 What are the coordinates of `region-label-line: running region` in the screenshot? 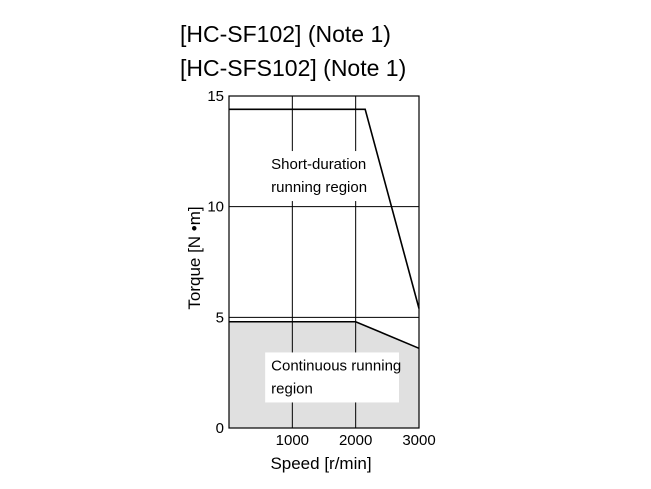 It's located at (319, 187).